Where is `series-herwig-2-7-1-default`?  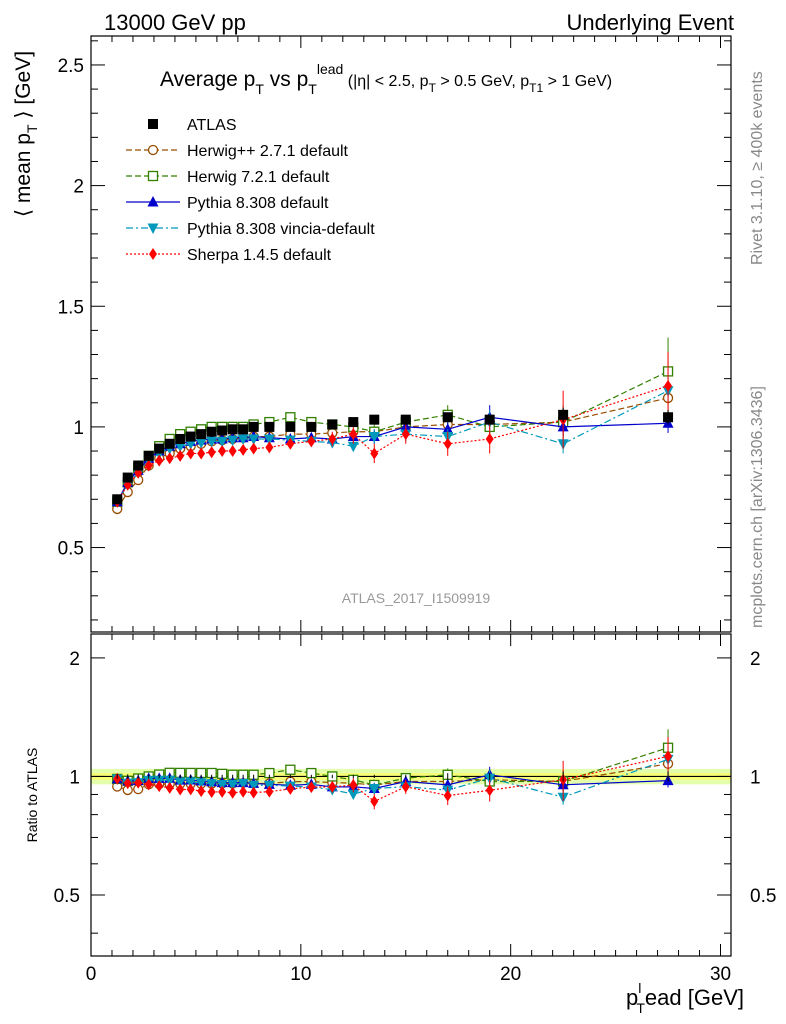 series-herwig-2-7-1-default is located at coordinates (393, 446).